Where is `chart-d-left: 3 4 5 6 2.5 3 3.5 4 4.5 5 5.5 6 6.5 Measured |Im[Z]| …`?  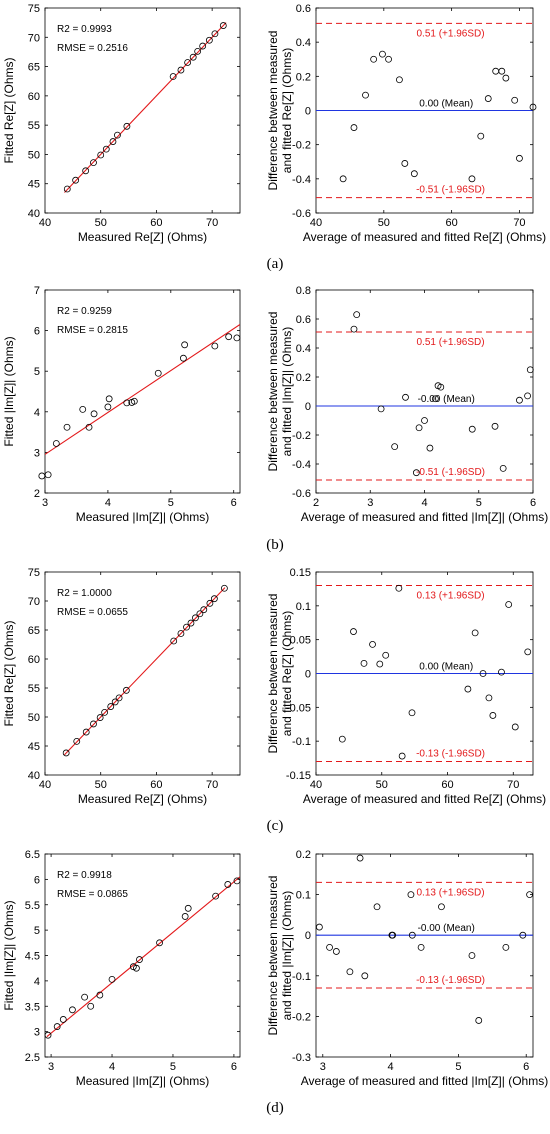 chart-d-left: 3 4 5 6 2.5 3 3.5 4 4.5 5 5.5 6 6.5 Measured |Im[Z]| … is located at coordinates (121, 968).